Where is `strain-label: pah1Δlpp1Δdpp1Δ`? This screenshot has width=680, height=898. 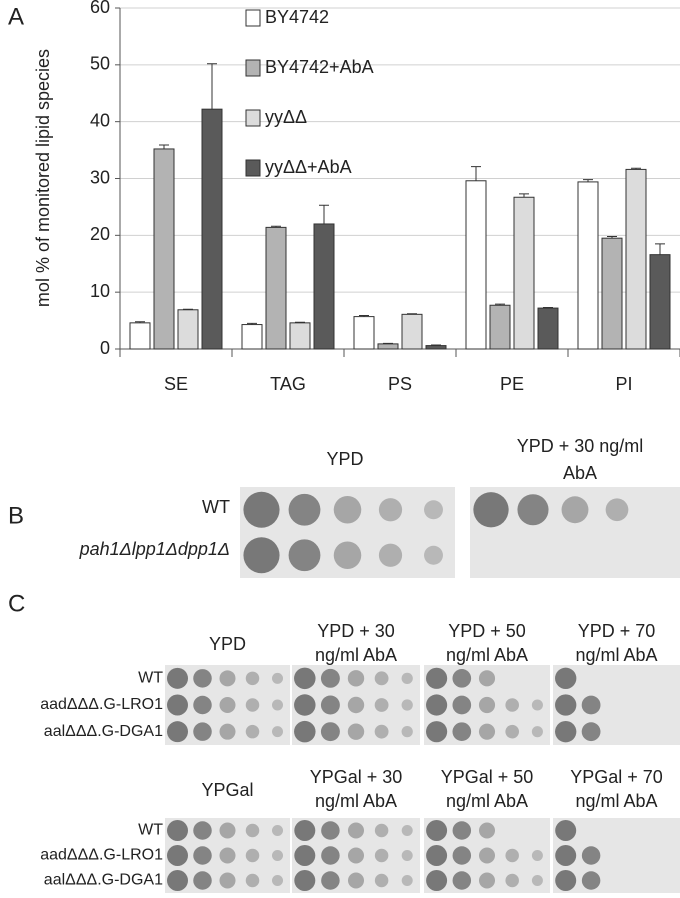
strain-label: pah1Δlpp1Δdpp1Δ is located at coordinates (154, 549).